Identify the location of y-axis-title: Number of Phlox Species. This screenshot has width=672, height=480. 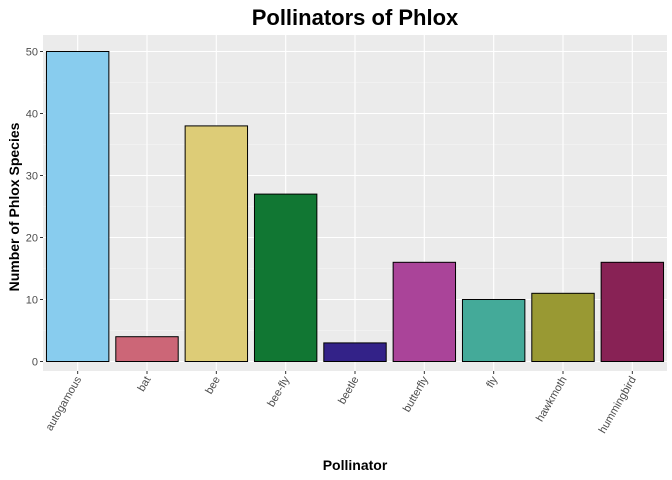
(14, 206).